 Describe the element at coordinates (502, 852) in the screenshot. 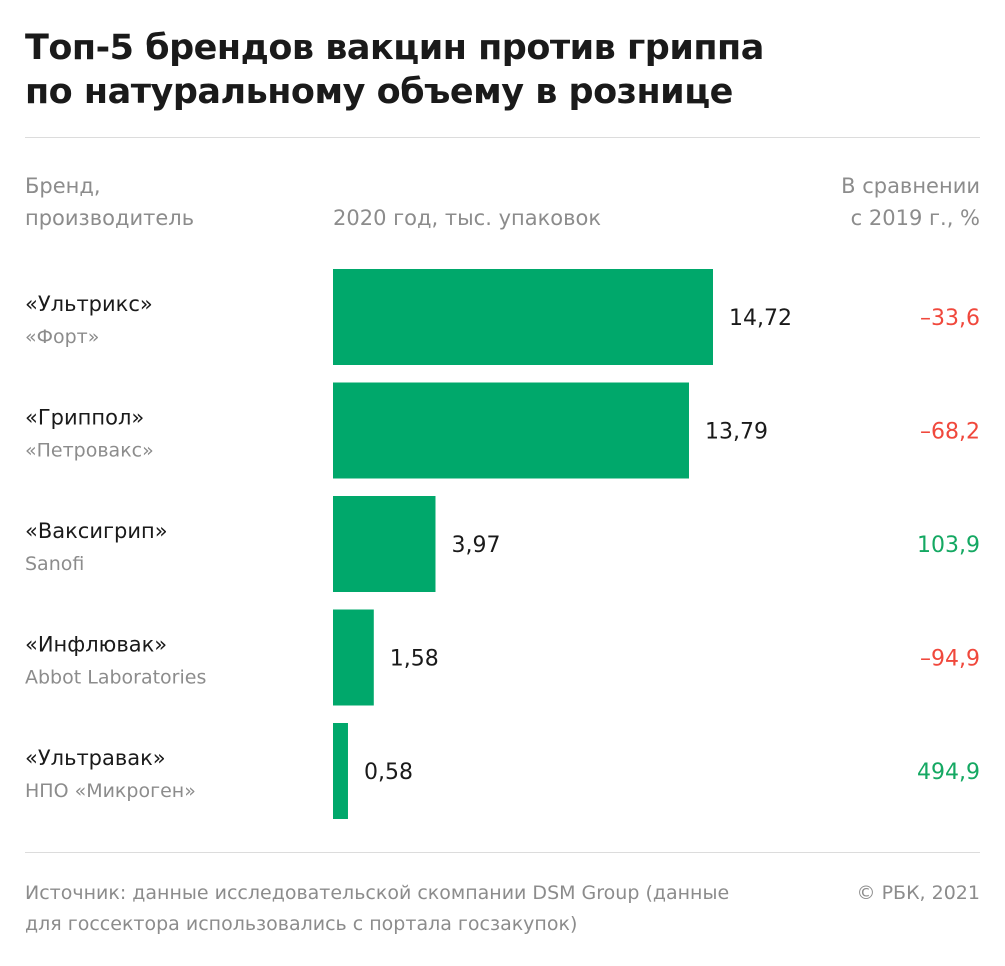

I see `bottom-divider` at that location.